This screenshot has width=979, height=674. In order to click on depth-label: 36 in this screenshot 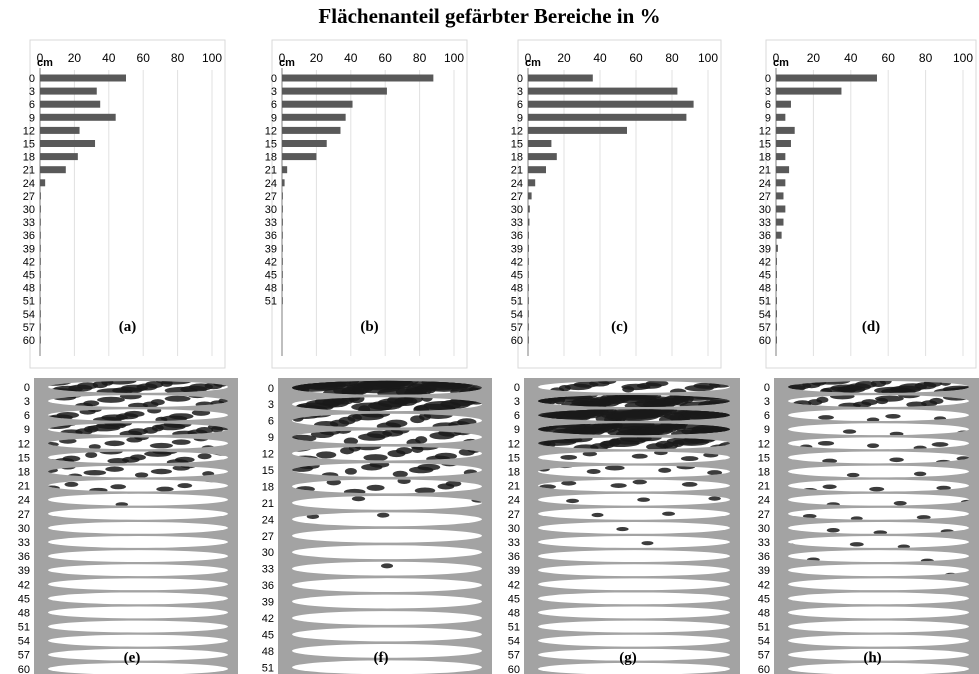, I will do `click(24, 557)`.